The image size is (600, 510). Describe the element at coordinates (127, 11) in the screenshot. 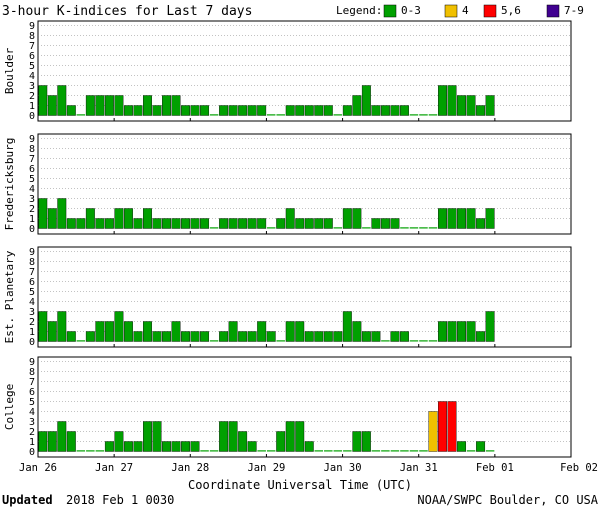

I see `chart-title: 3-hour K-indices for Last 7 days` at that location.